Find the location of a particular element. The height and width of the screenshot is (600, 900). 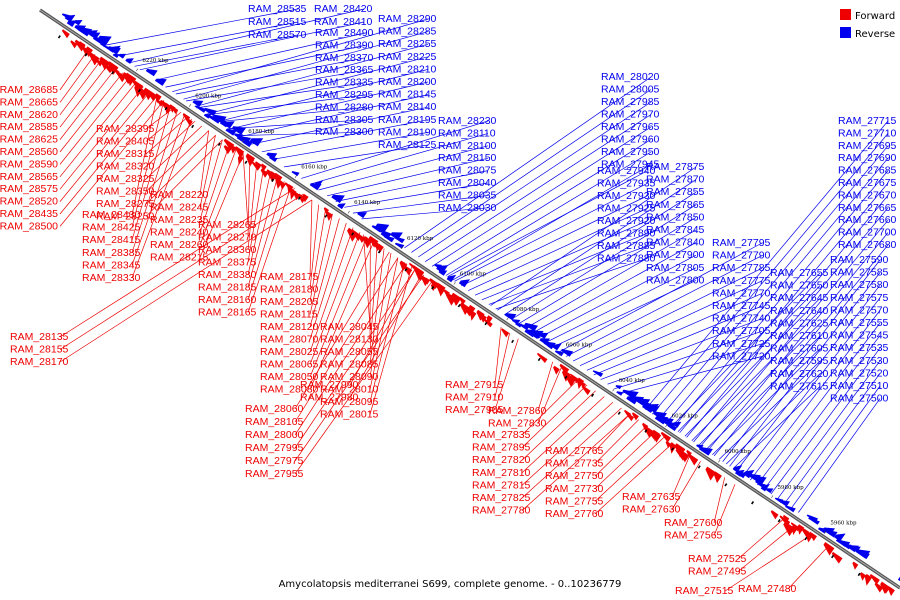

forward-gene-label: RAM_28080 is located at coordinates (289, 390).